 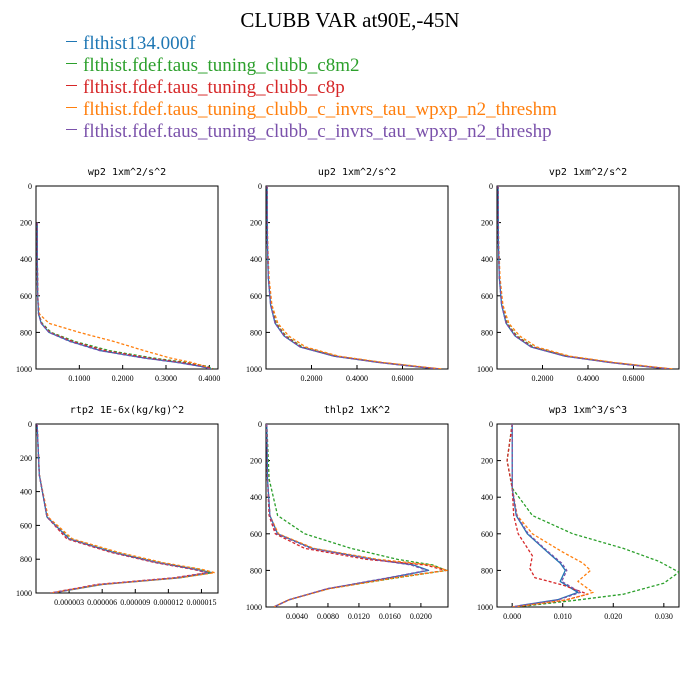 What do you see at coordinates (214, 87) in the screenshot?
I see `legend-label: flthist.fdef.taus_tuning_clubb_c8p` at bounding box center [214, 87].